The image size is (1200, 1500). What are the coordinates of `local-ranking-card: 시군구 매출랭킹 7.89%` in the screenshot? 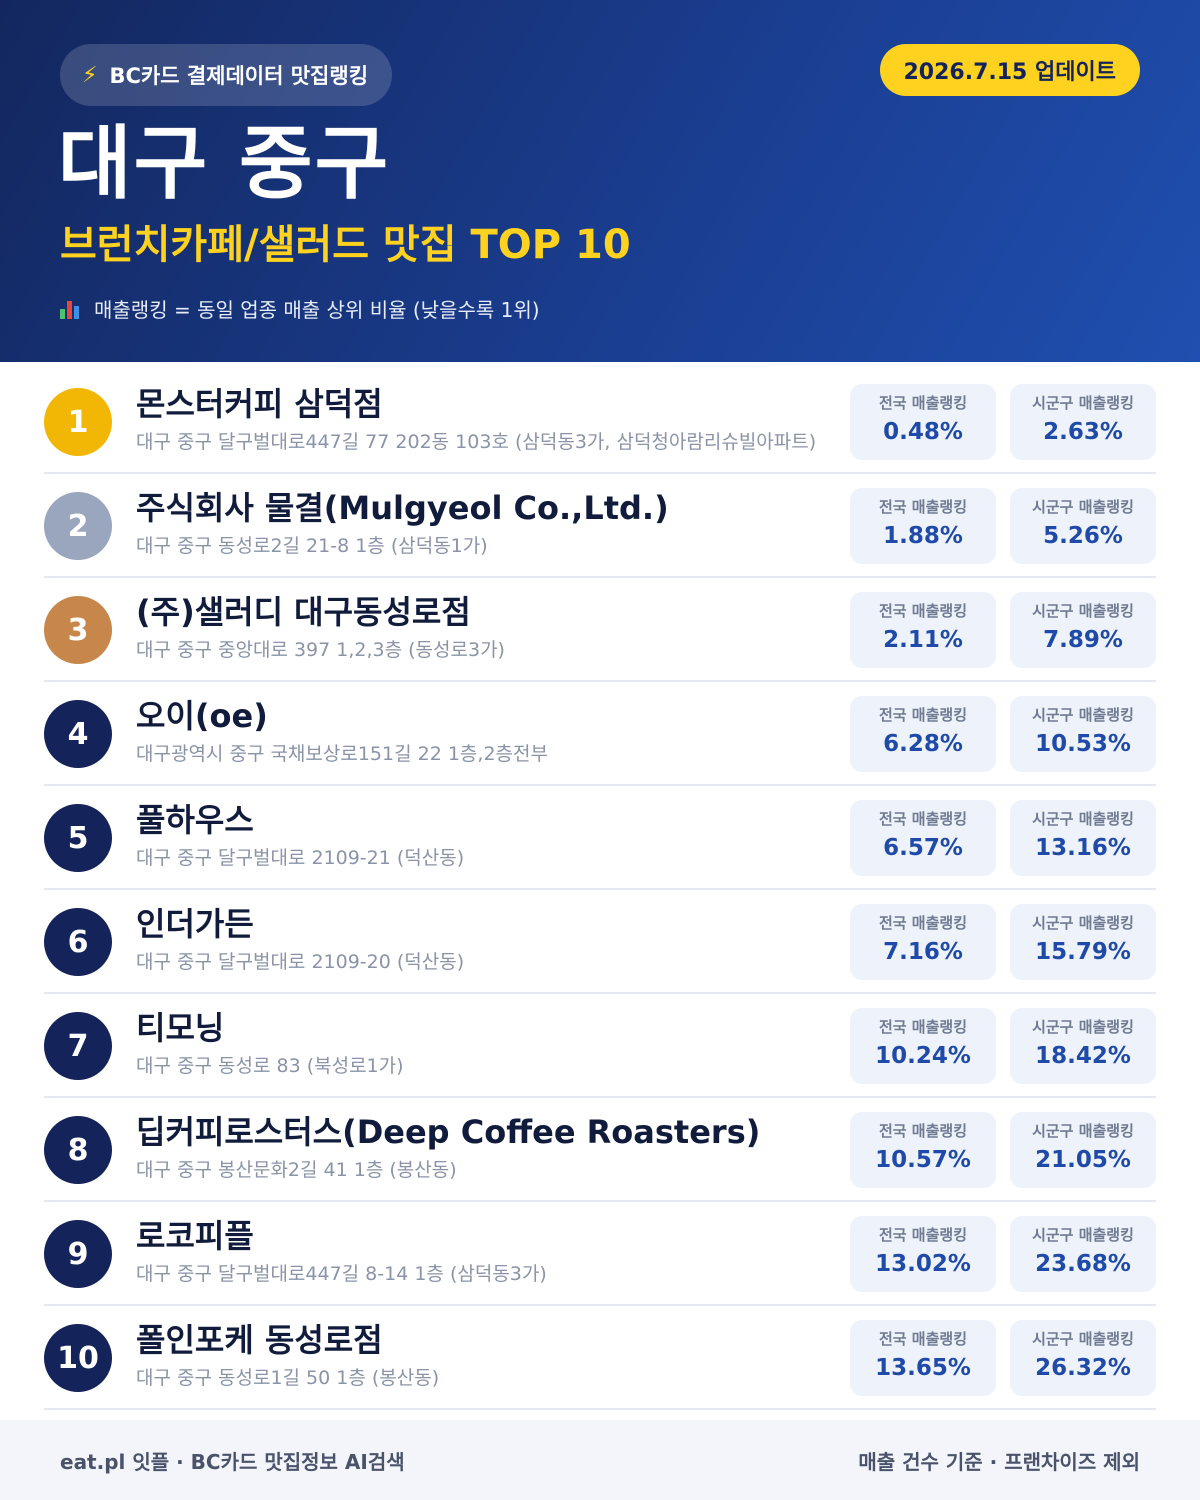 It's located at (1083, 630).